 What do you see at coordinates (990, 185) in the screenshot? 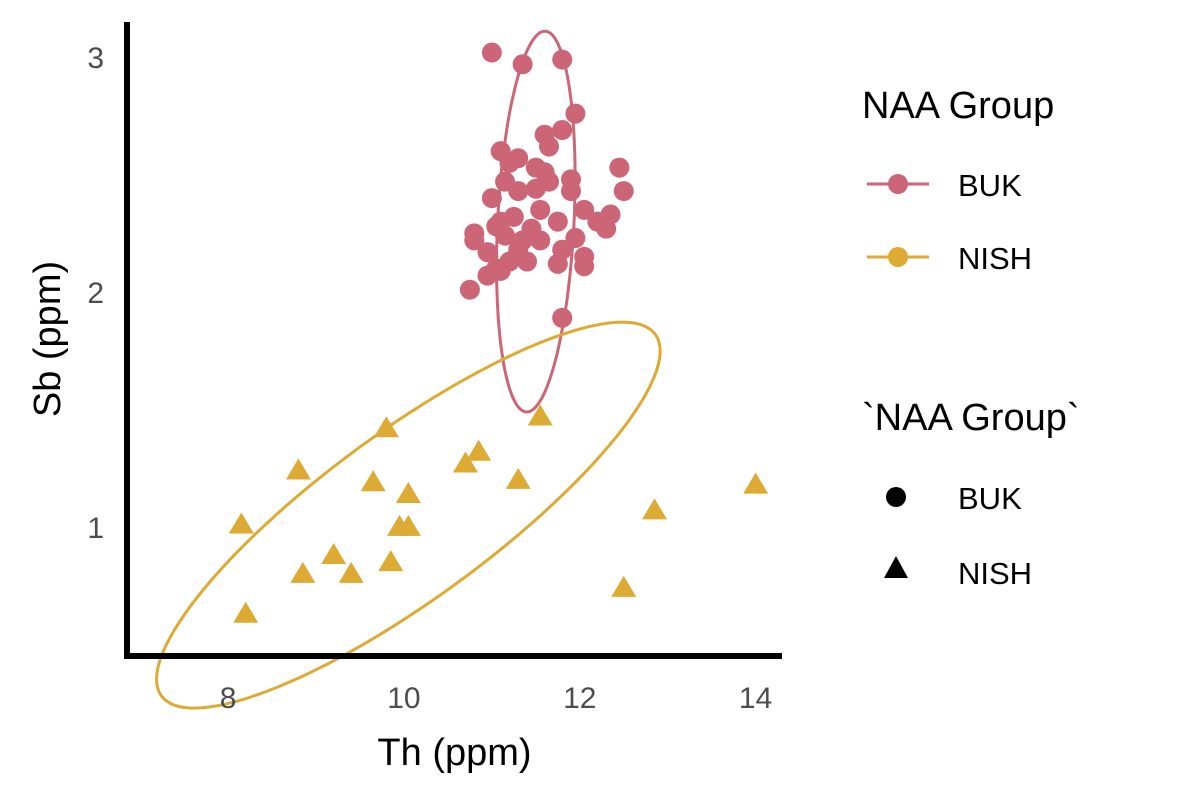
I see `legend-color-label-buk: BUK` at bounding box center [990, 185].